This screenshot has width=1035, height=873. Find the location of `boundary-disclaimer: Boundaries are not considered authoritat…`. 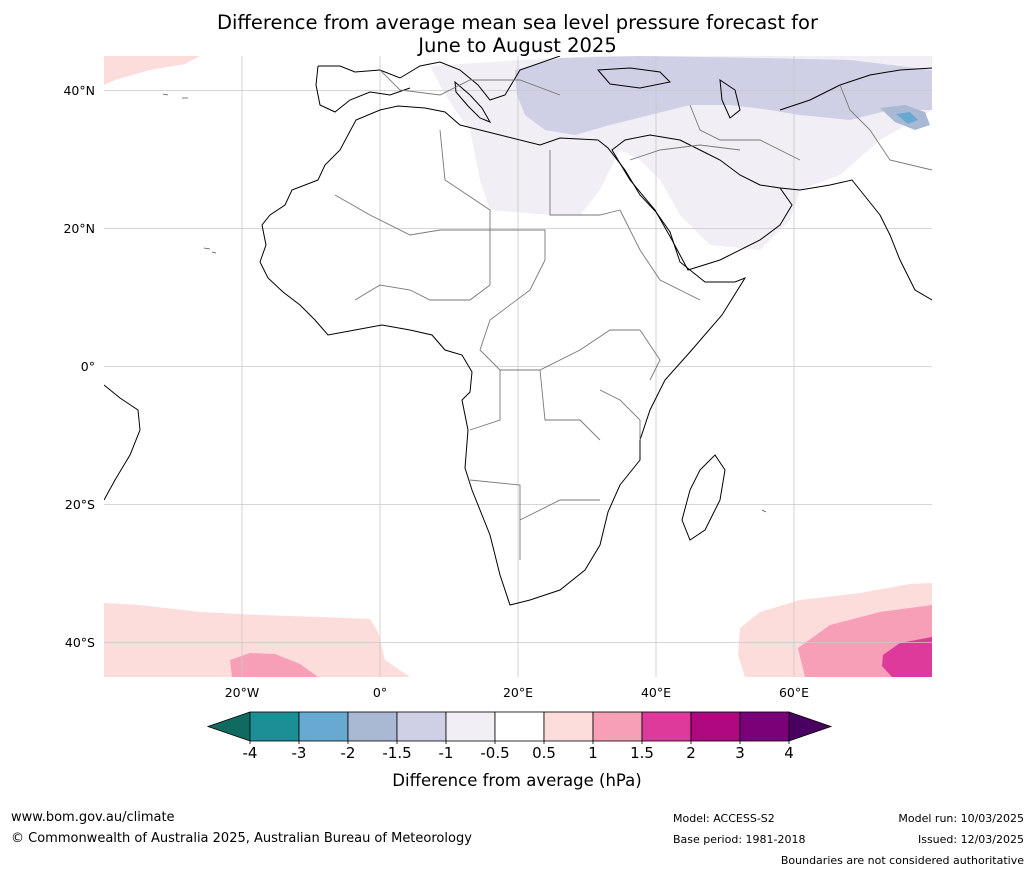

boundary-disclaimer: Boundaries are not considered authoritat… is located at coordinates (902, 860).